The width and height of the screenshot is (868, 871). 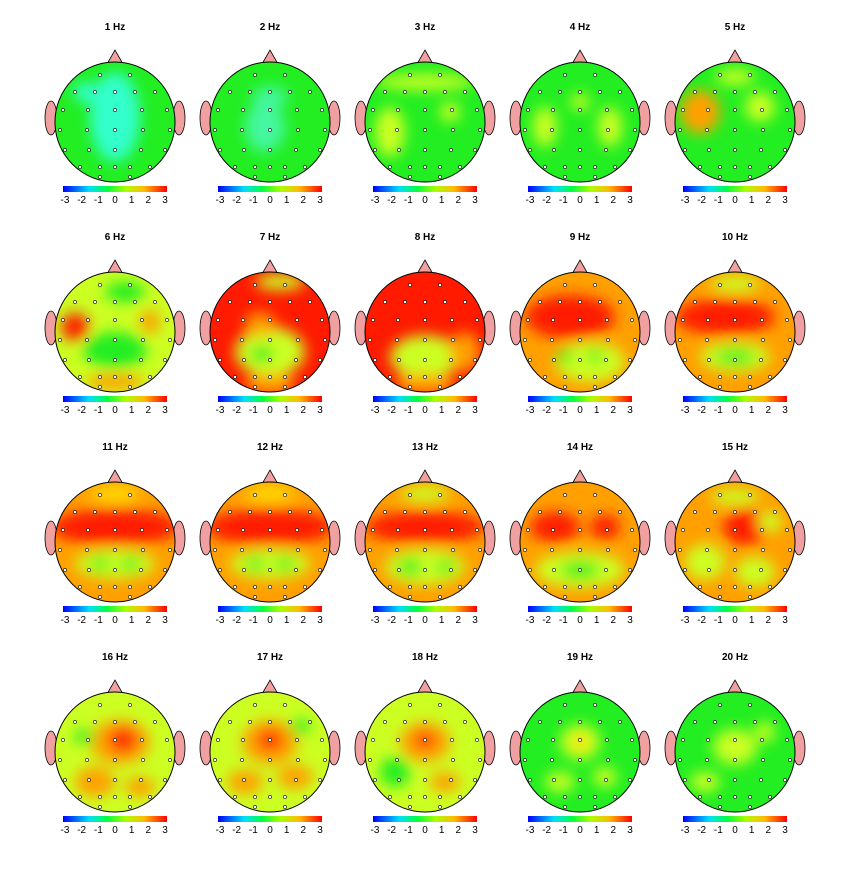 What do you see at coordinates (735, 324) in the screenshot?
I see `topo-panel: 10 Hz -3 -2 -1 0 1 2 3` at bounding box center [735, 324].